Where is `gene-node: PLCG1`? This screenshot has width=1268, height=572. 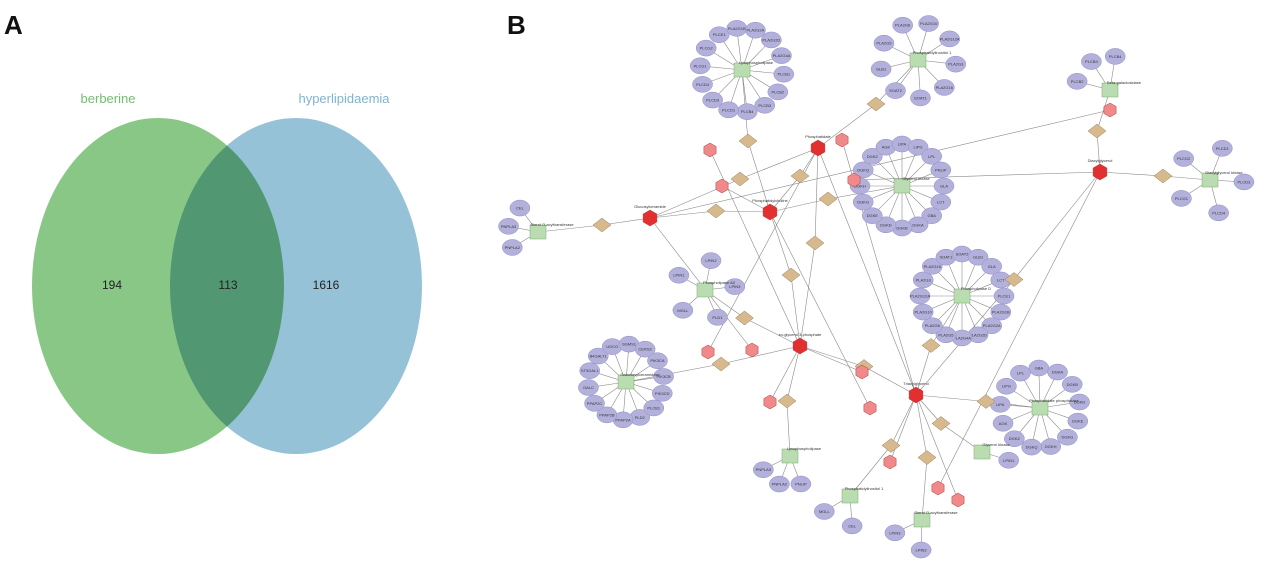 gene-node: PLCG1 is located at coordinates (700, 66).